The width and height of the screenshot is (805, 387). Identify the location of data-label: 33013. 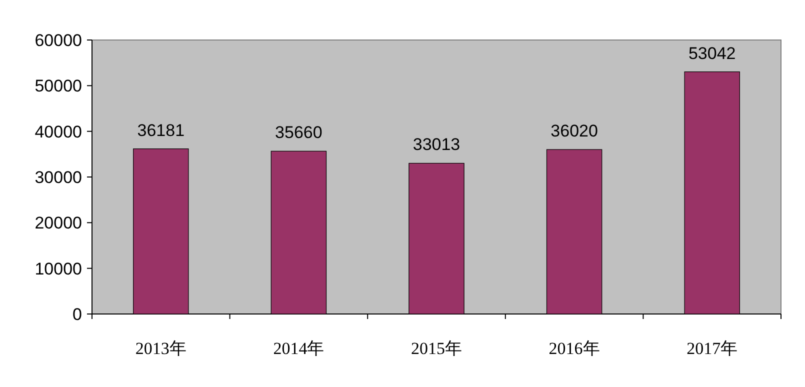
(436, 144).